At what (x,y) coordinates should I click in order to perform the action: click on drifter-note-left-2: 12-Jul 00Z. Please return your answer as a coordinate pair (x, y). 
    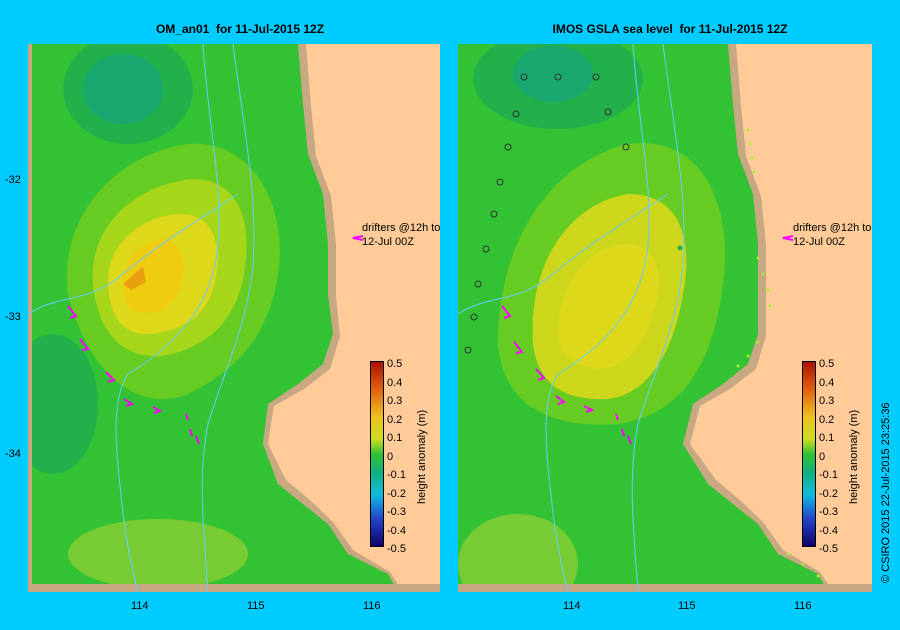
    Looking at the image, I should click on (388, 242).